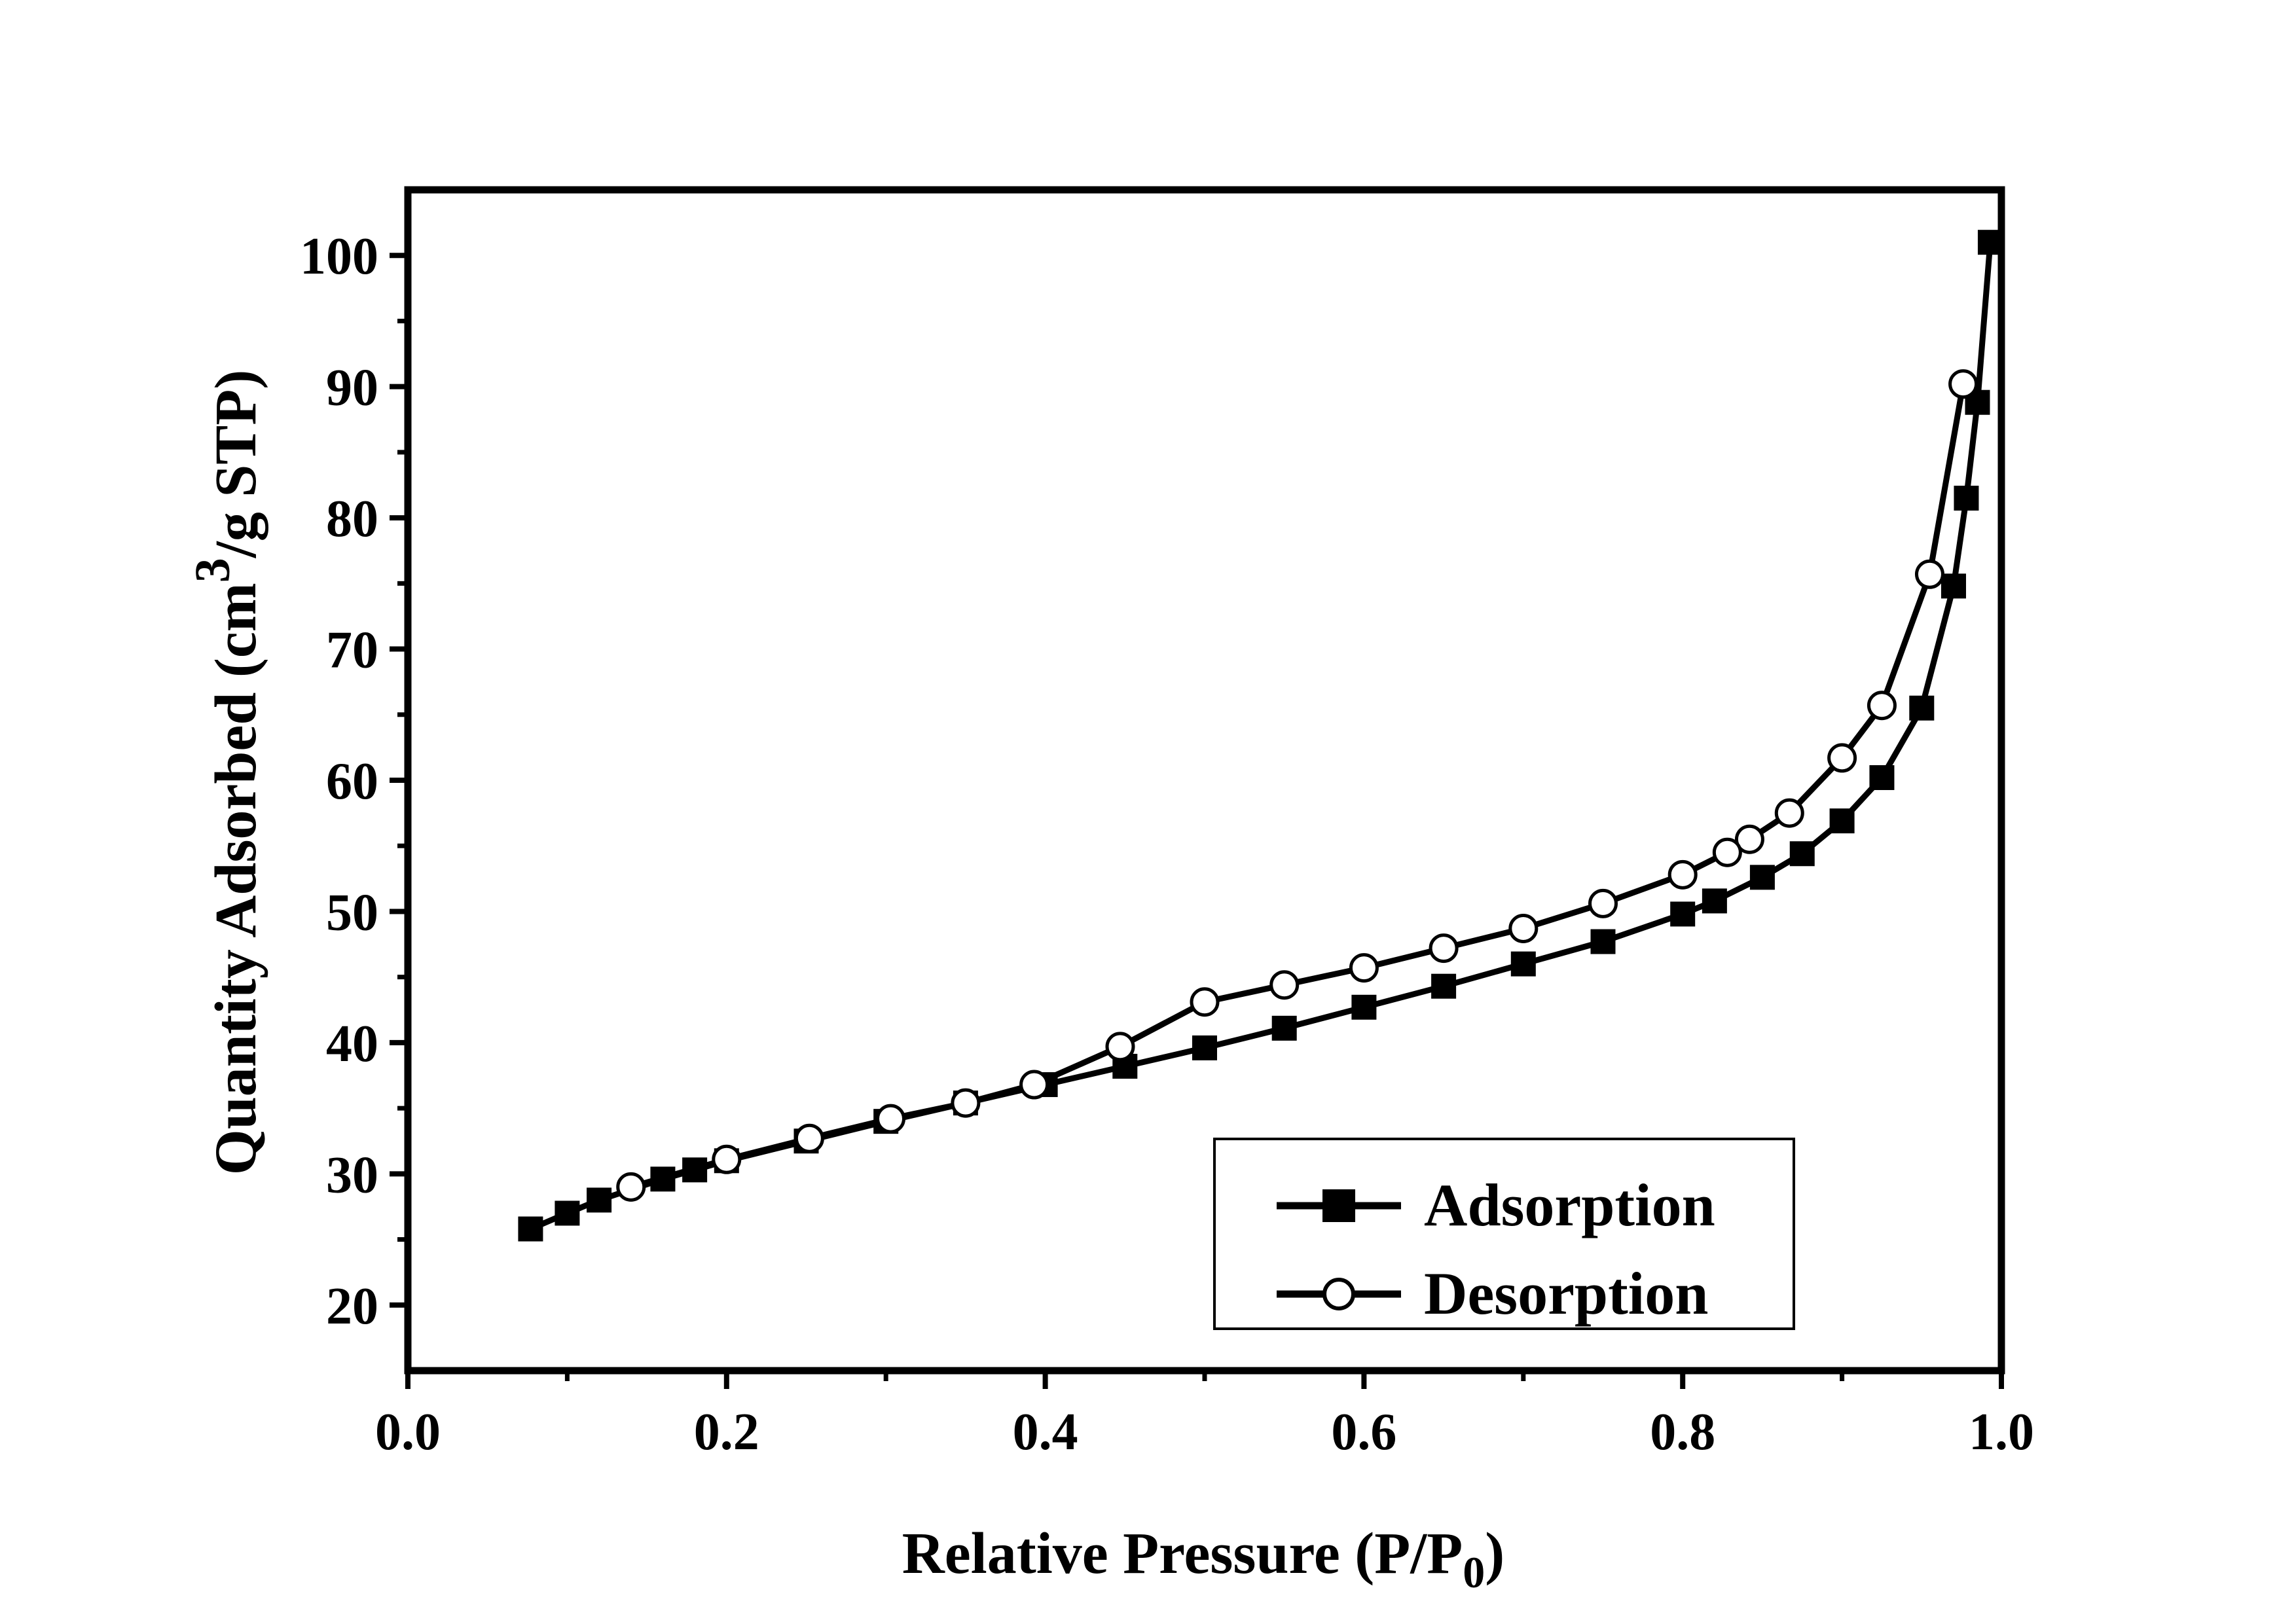 This screenshot has width=2296, height=1622. What do you see at coordinates (1338, 1294) in the screenshot?
I see `legend-marker-desorption` at bounding box center [1338, 1294].